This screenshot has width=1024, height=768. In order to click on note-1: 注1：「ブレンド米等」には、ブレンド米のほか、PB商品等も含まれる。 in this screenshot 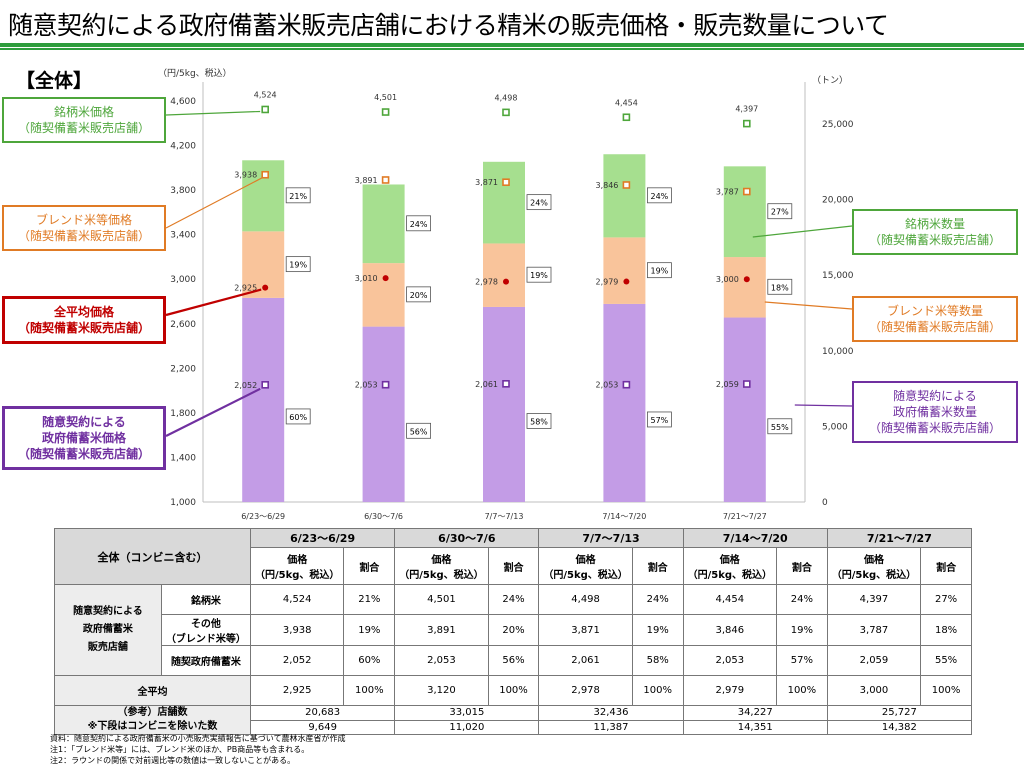, I will do `click(180, 749)`.